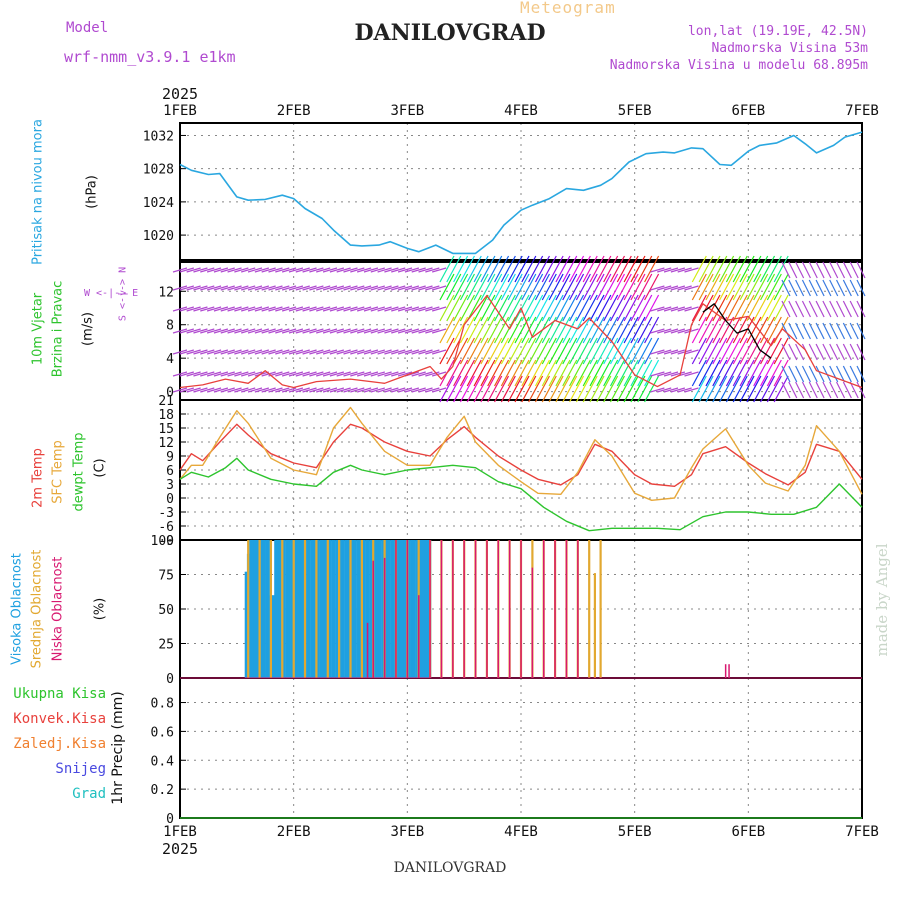 This screenshot has height=900, width=900. What do you see at coordinates (89, 794) in the screenshot?
I see `precip-grad-label: Grad` at bounding box center [89, 794].